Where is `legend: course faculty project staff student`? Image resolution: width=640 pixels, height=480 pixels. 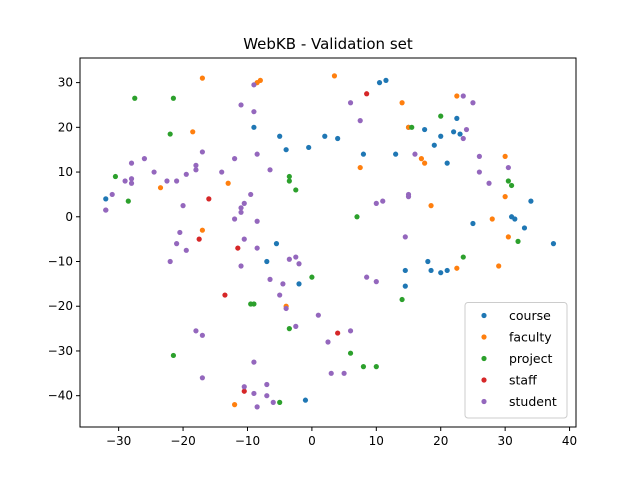
legend: course faculty project staff student is located at coordinates (516, 360).